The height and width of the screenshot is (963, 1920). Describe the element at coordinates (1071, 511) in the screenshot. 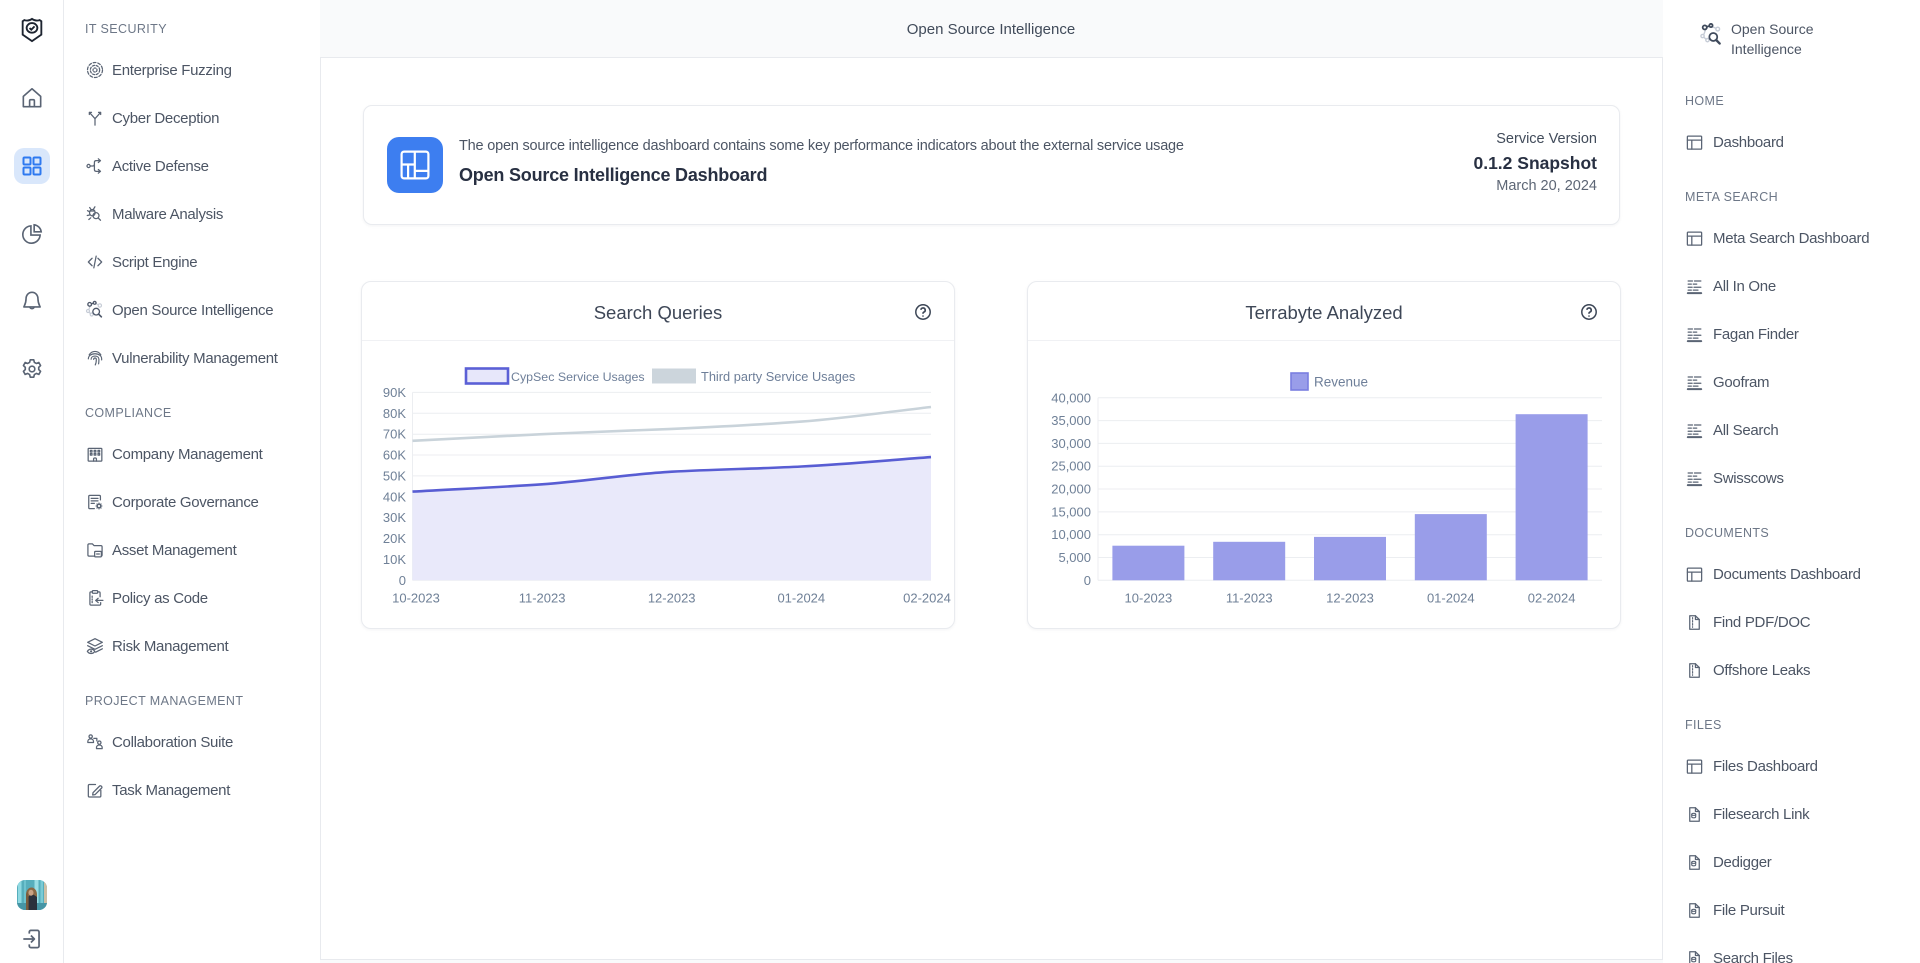

I see `svg-text: 15,000` at that location.